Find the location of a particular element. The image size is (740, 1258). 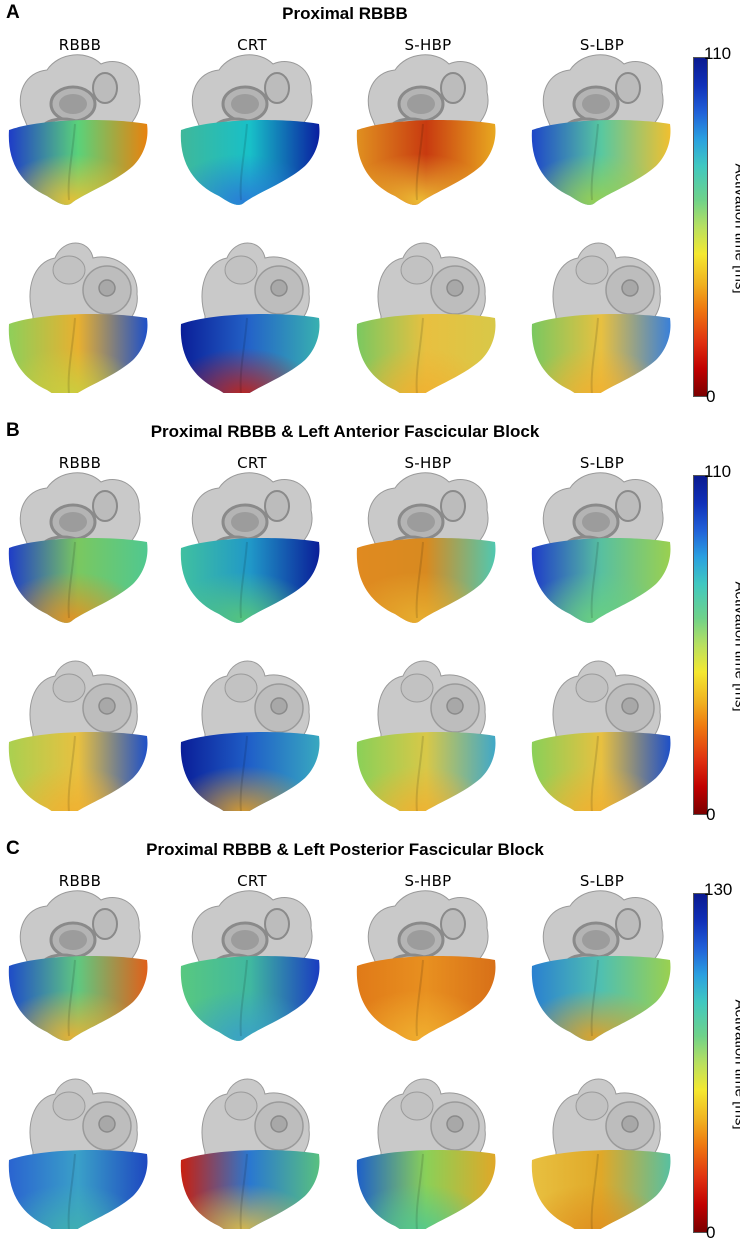

panel-title: Proximal RBBB is located at coordinates (345, 13).